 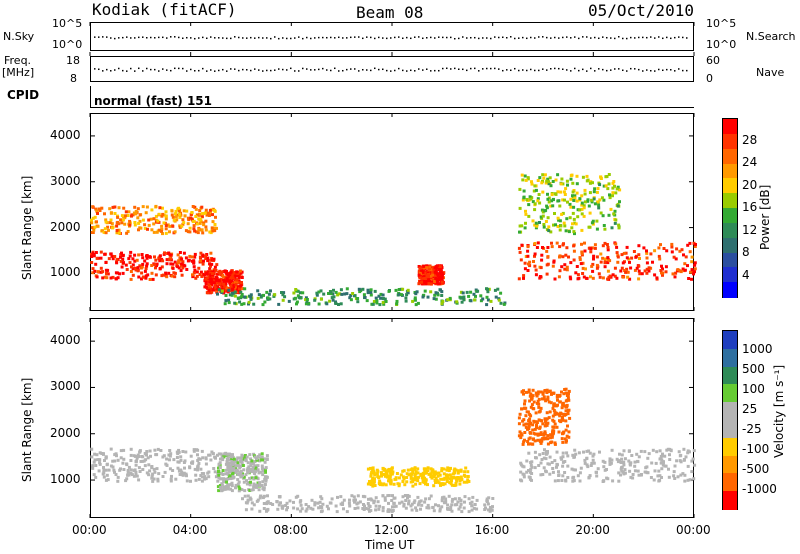 I want to click on velocity-colorbar-tick-label: 100, so click(x=753, y=389).